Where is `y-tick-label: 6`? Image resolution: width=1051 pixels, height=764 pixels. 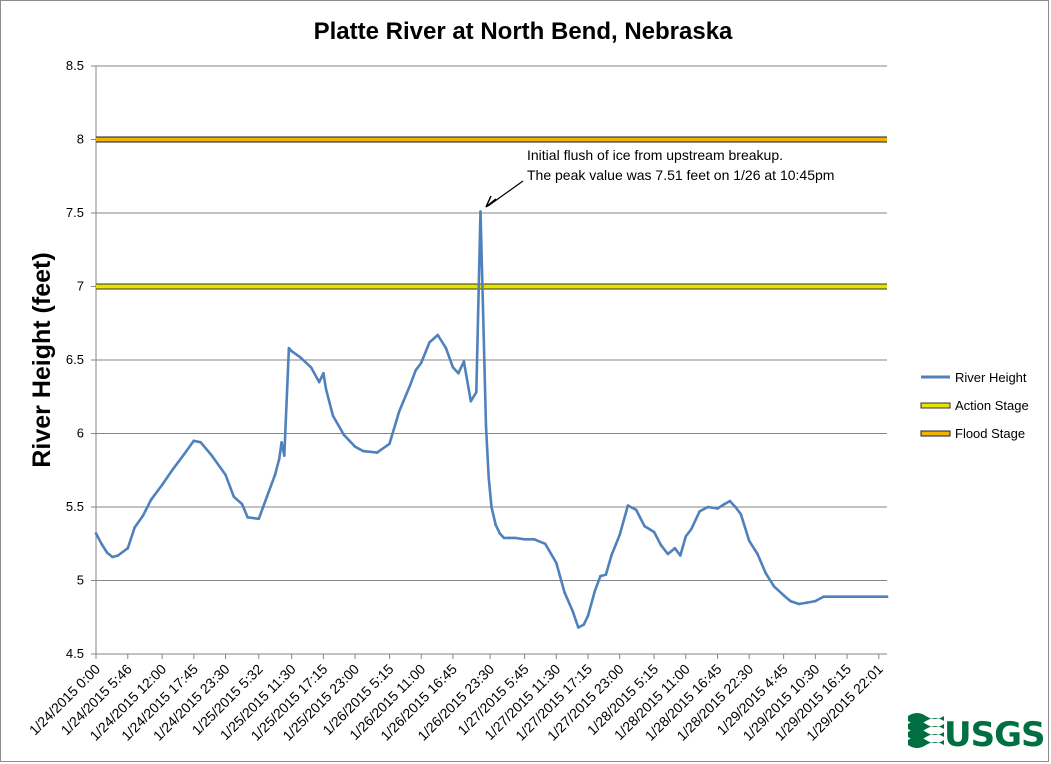
y-tick-label: 6 is located at coordinates (80, 433).